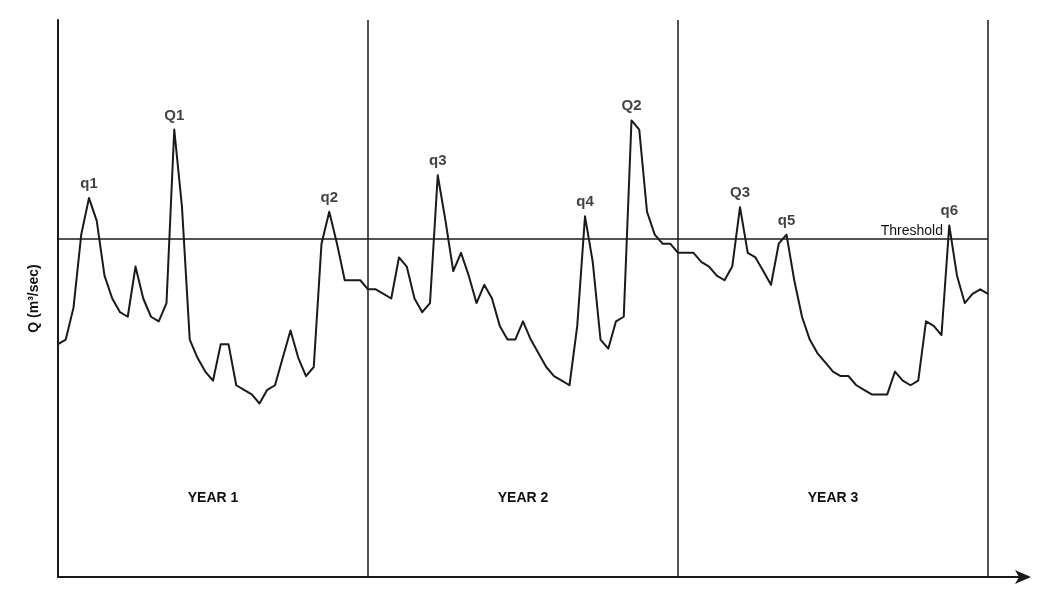 This screenshot has width=1056, height=601. Describe the element at coordinates (911, 230) in the screenshot. I see `ref-line-label: Threshold` at that location.